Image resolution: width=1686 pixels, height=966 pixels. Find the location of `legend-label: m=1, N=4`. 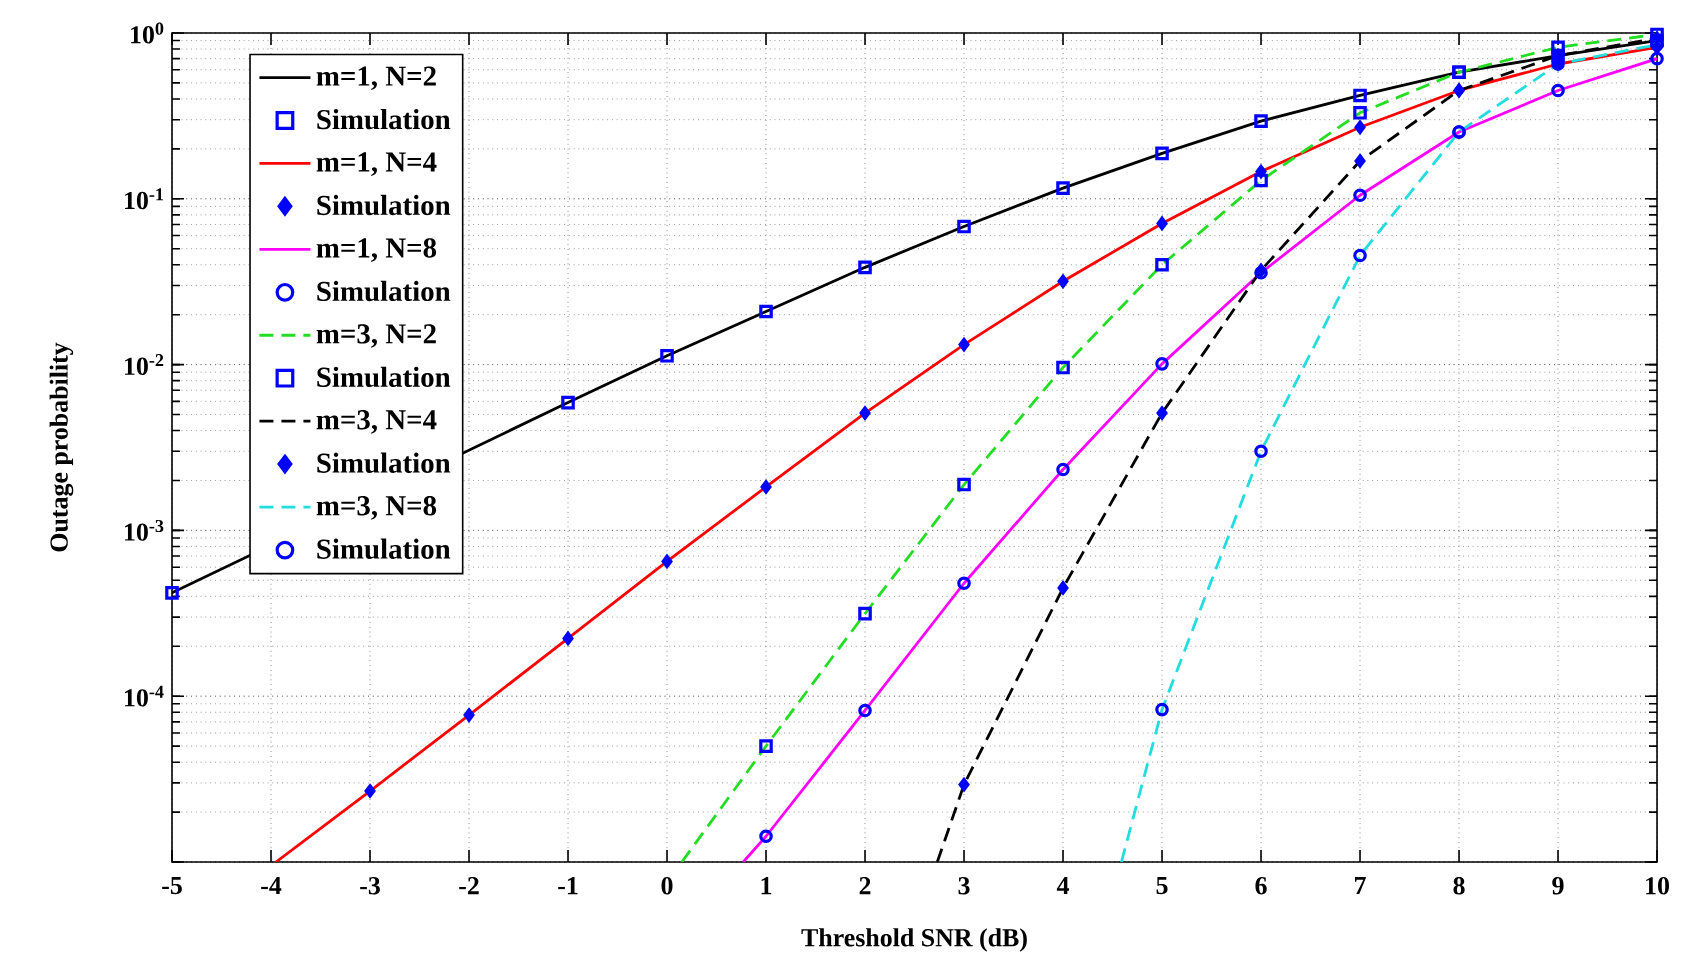

legend-label: m=1, N=4 is located at coordinates (376, 164).